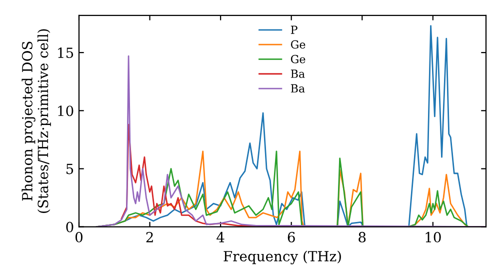 This screenshot has width=500, height=280. What do you see at coordinates (362, 237) in the screenshot?
I see `x-tick-label: 8` at bounding box center [362, 237].